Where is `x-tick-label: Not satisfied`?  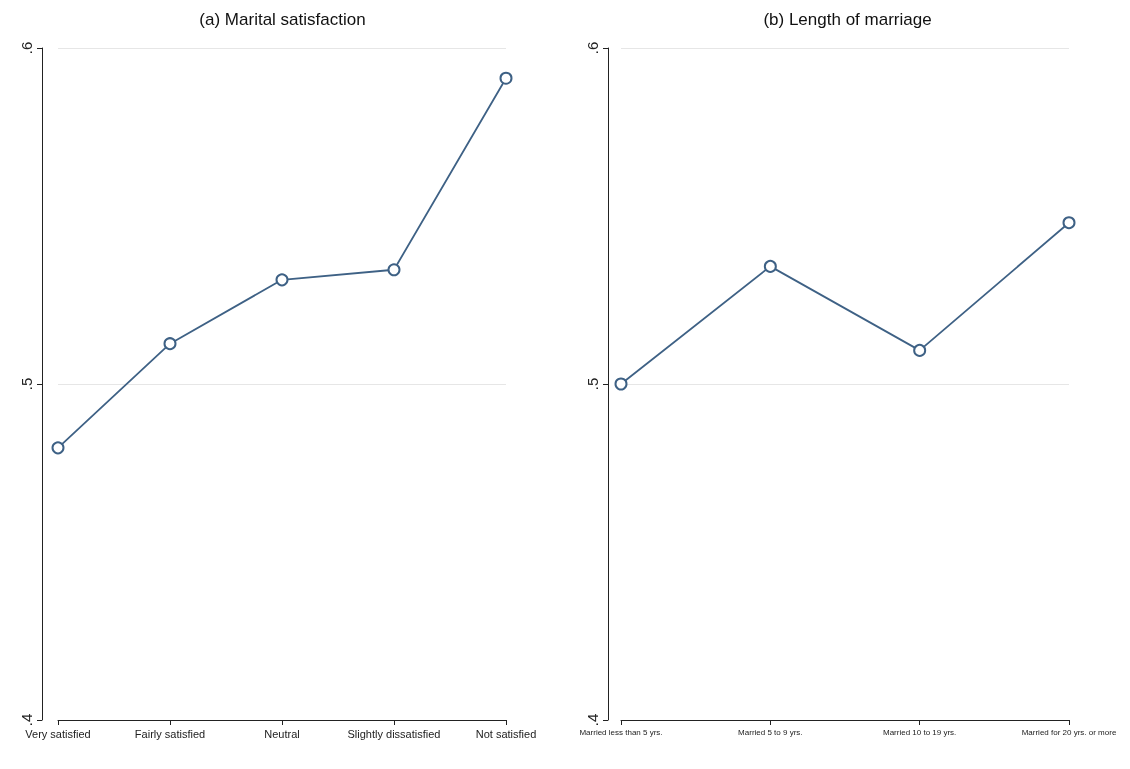
x-tick-label: Not satisfied is located at coordinates (506, 733).